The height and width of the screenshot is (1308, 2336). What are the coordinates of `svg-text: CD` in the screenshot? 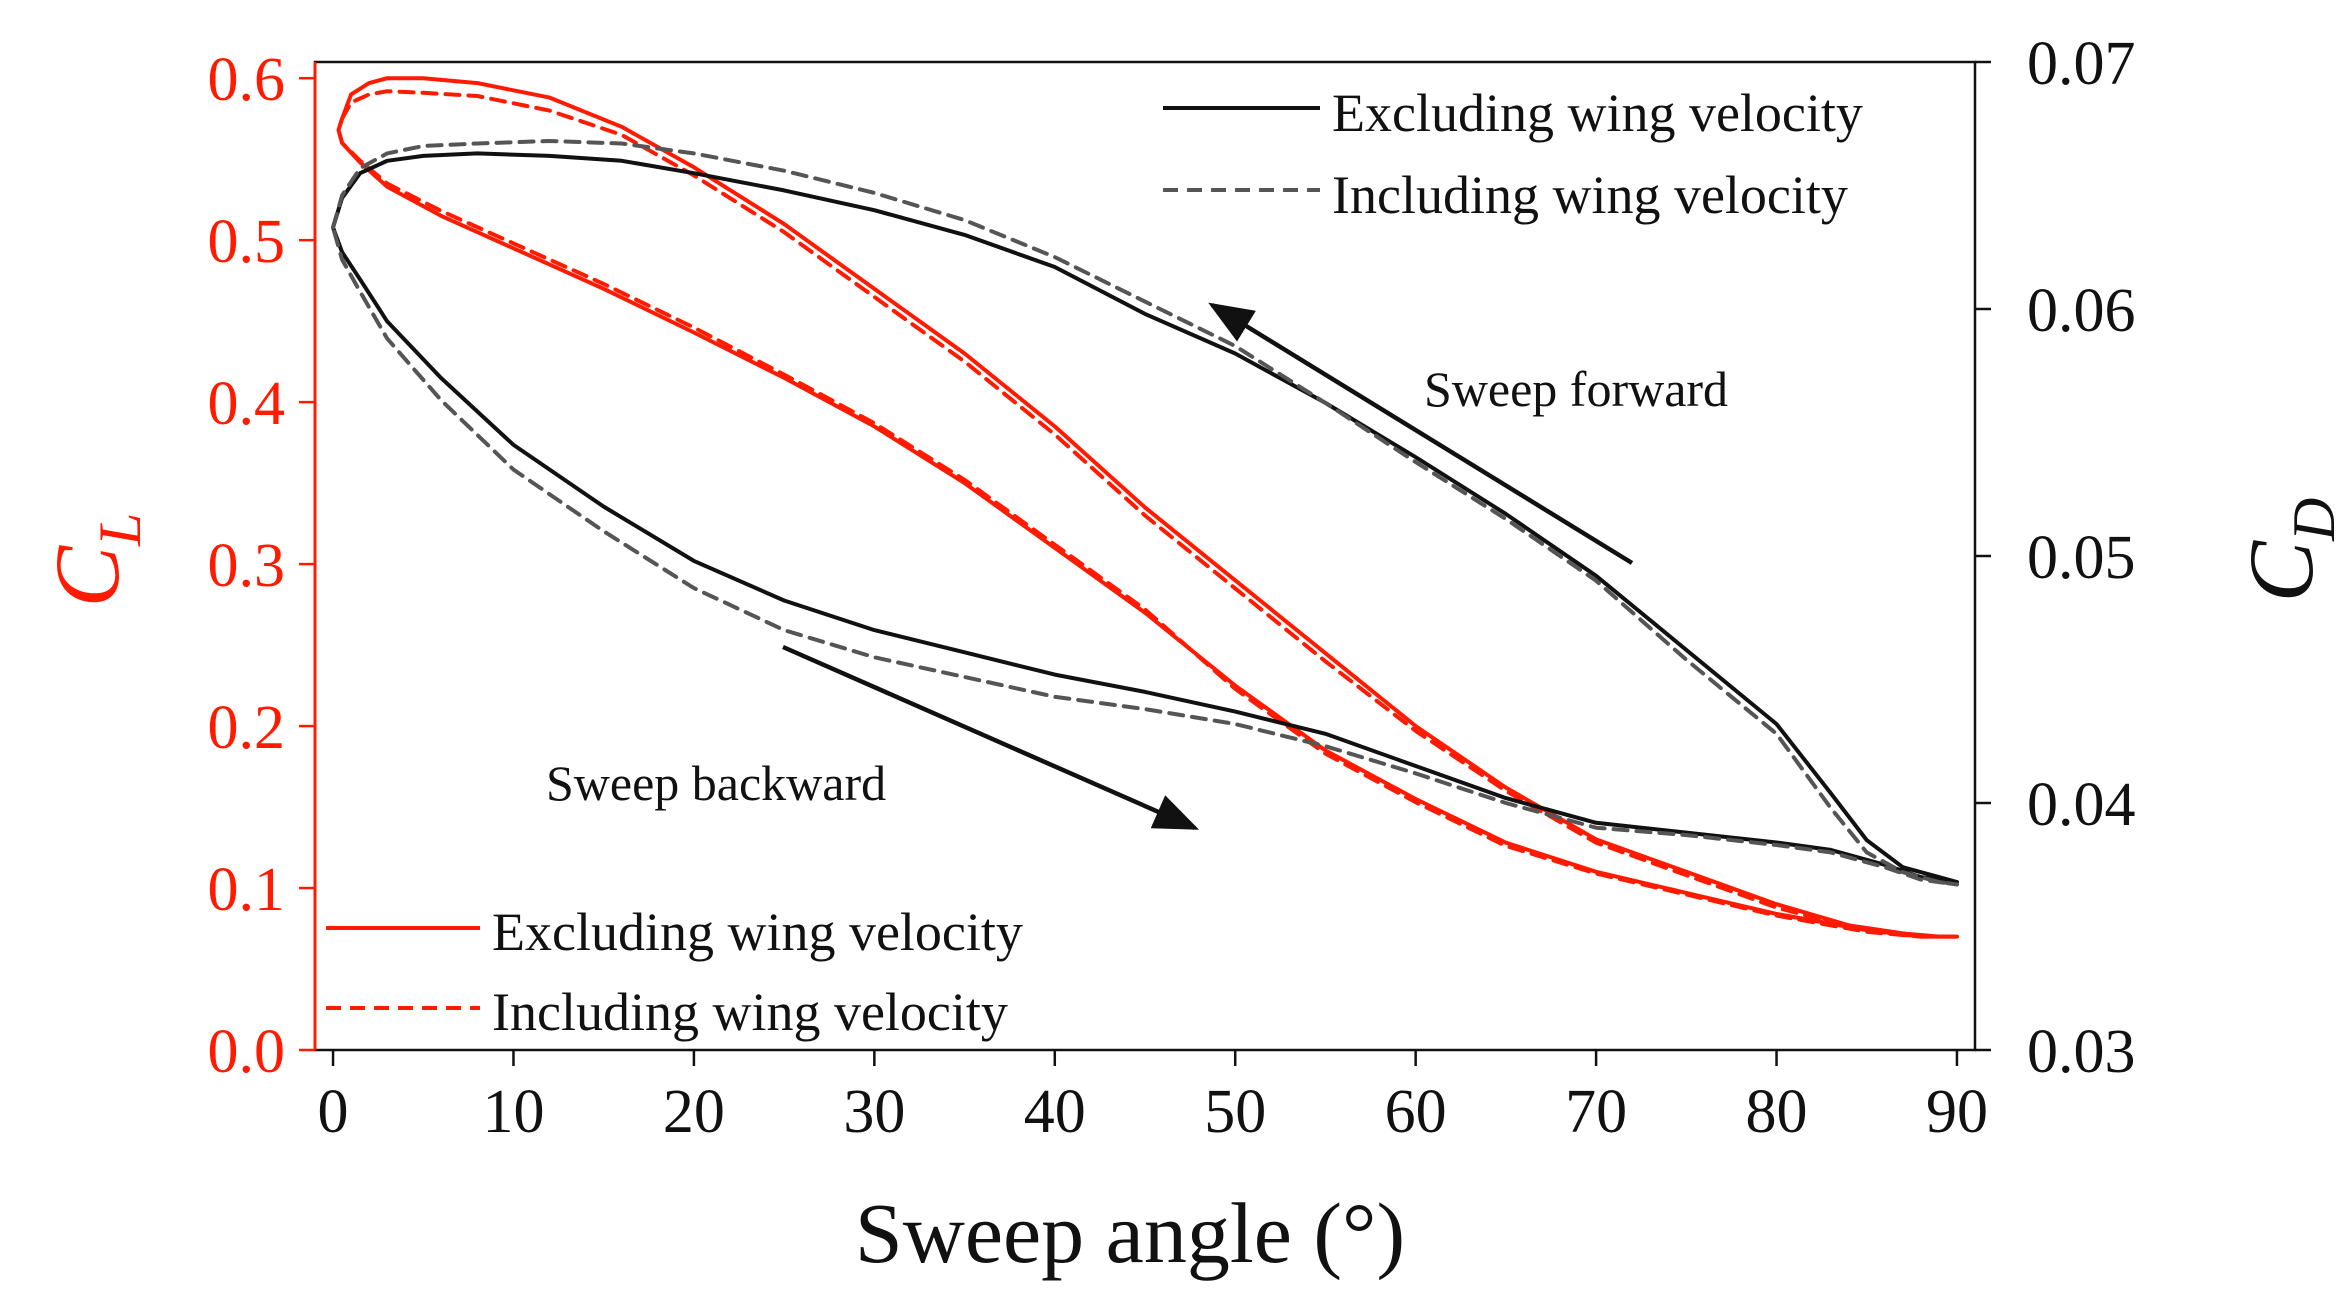 It's located at (2283, 550).